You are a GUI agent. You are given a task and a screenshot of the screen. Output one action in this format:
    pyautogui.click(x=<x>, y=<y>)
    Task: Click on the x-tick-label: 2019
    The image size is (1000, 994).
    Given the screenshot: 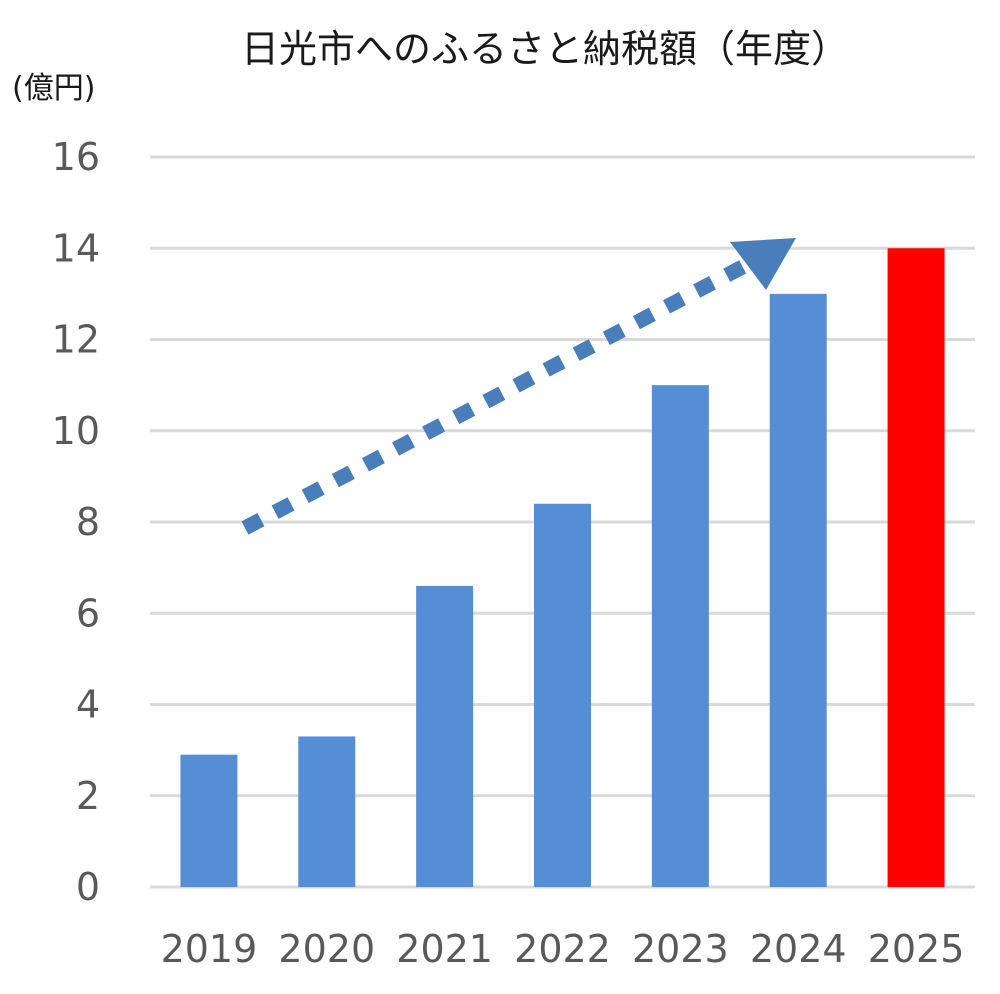 What is the action you would take?
    pyautogui.click(x=209, y=949)
    